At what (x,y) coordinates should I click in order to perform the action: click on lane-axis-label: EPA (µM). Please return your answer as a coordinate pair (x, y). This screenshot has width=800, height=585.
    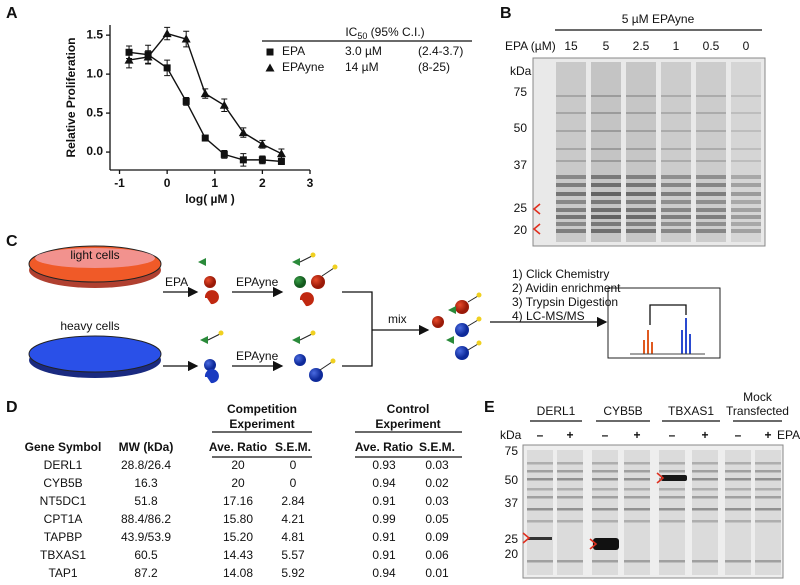
    Looking at the image, I should click on (530, 46).